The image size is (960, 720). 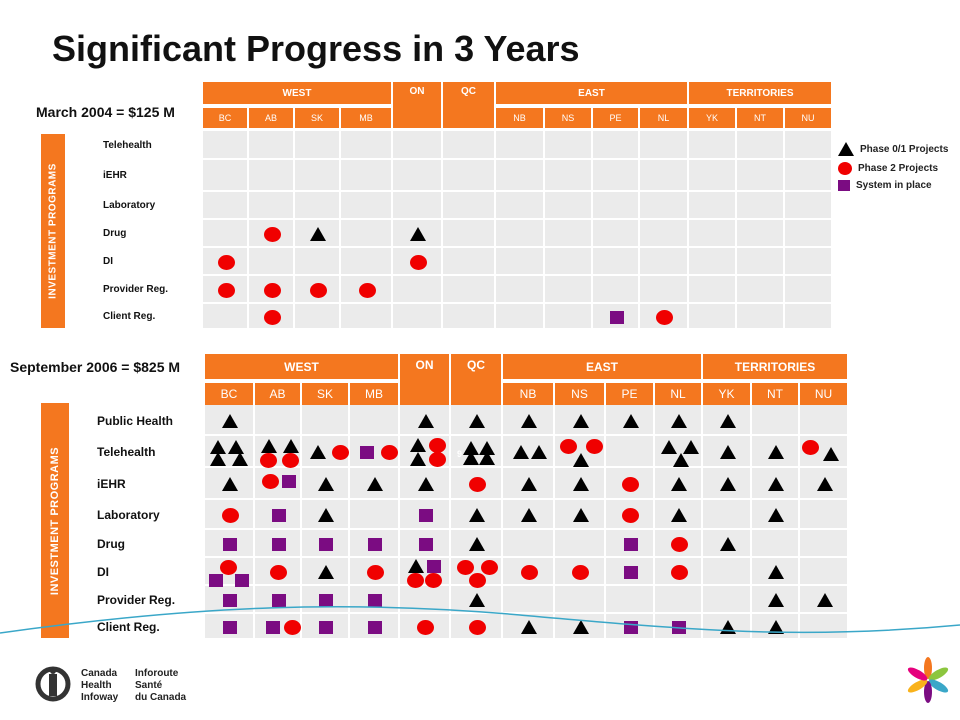 What do you see at coordinates (898, 168) in the screenshot?
I see `legend-label: Phase 2 Projects` at bounding box center [898, 168].